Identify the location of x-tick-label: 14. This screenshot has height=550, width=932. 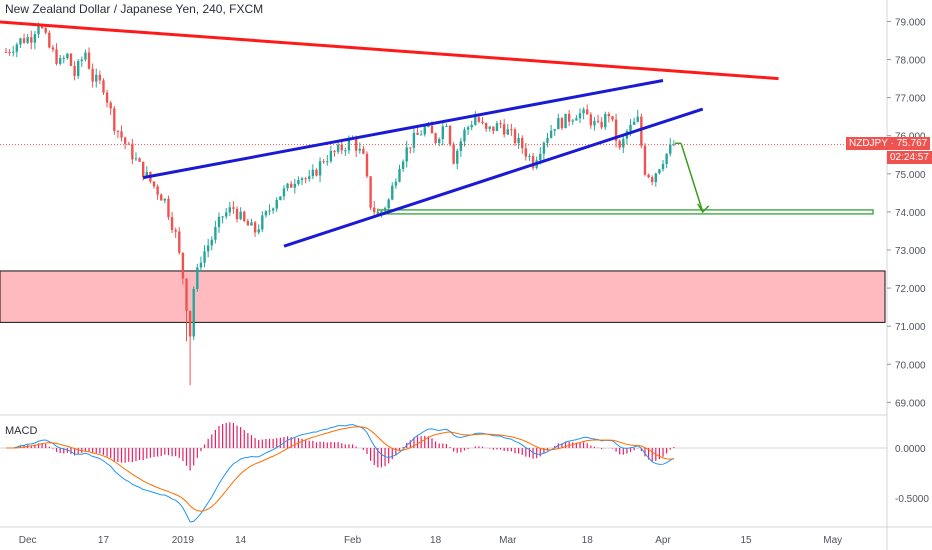
(241, 540).